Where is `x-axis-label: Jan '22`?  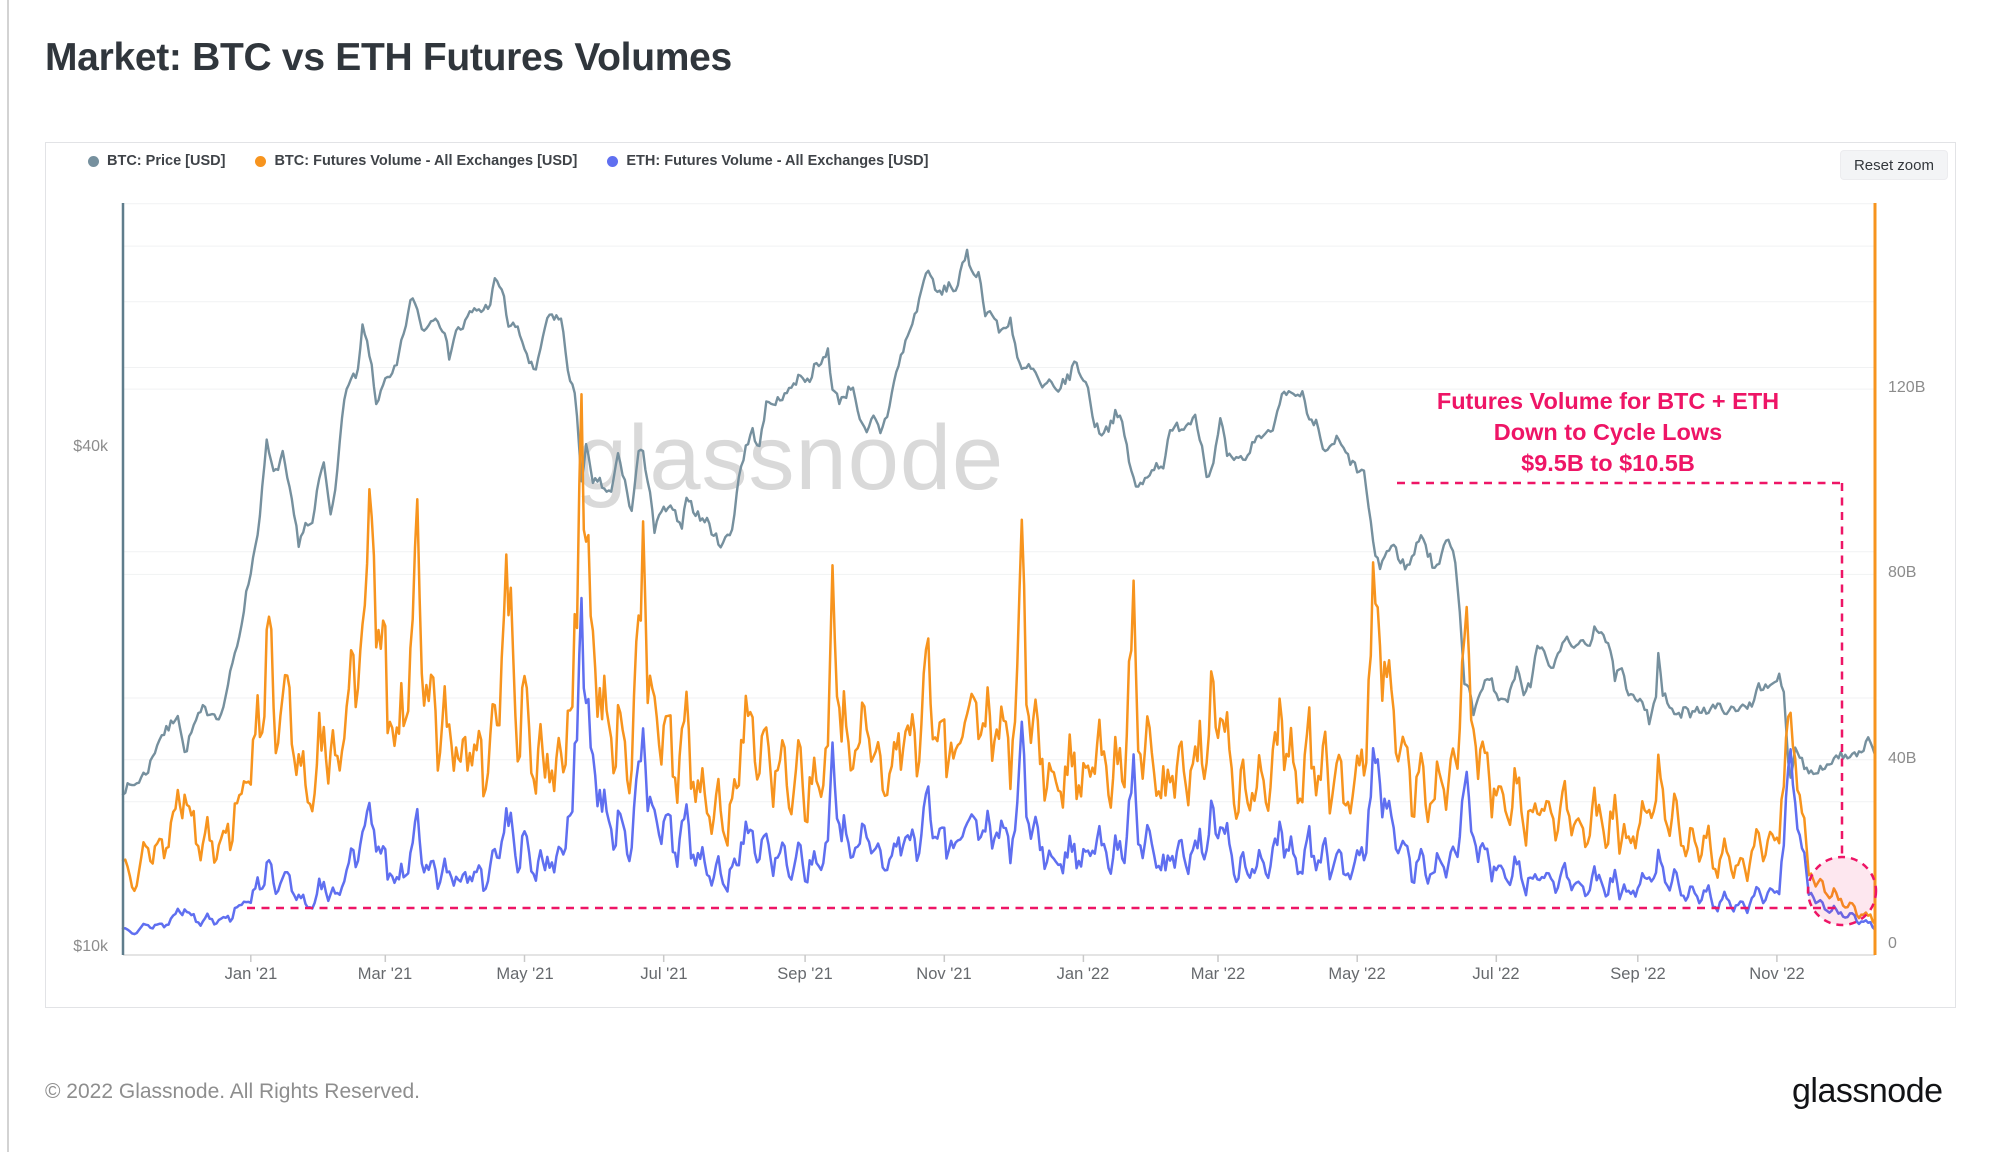 x-axis-label: Jan '22 is located at coordinates (1083, 974).